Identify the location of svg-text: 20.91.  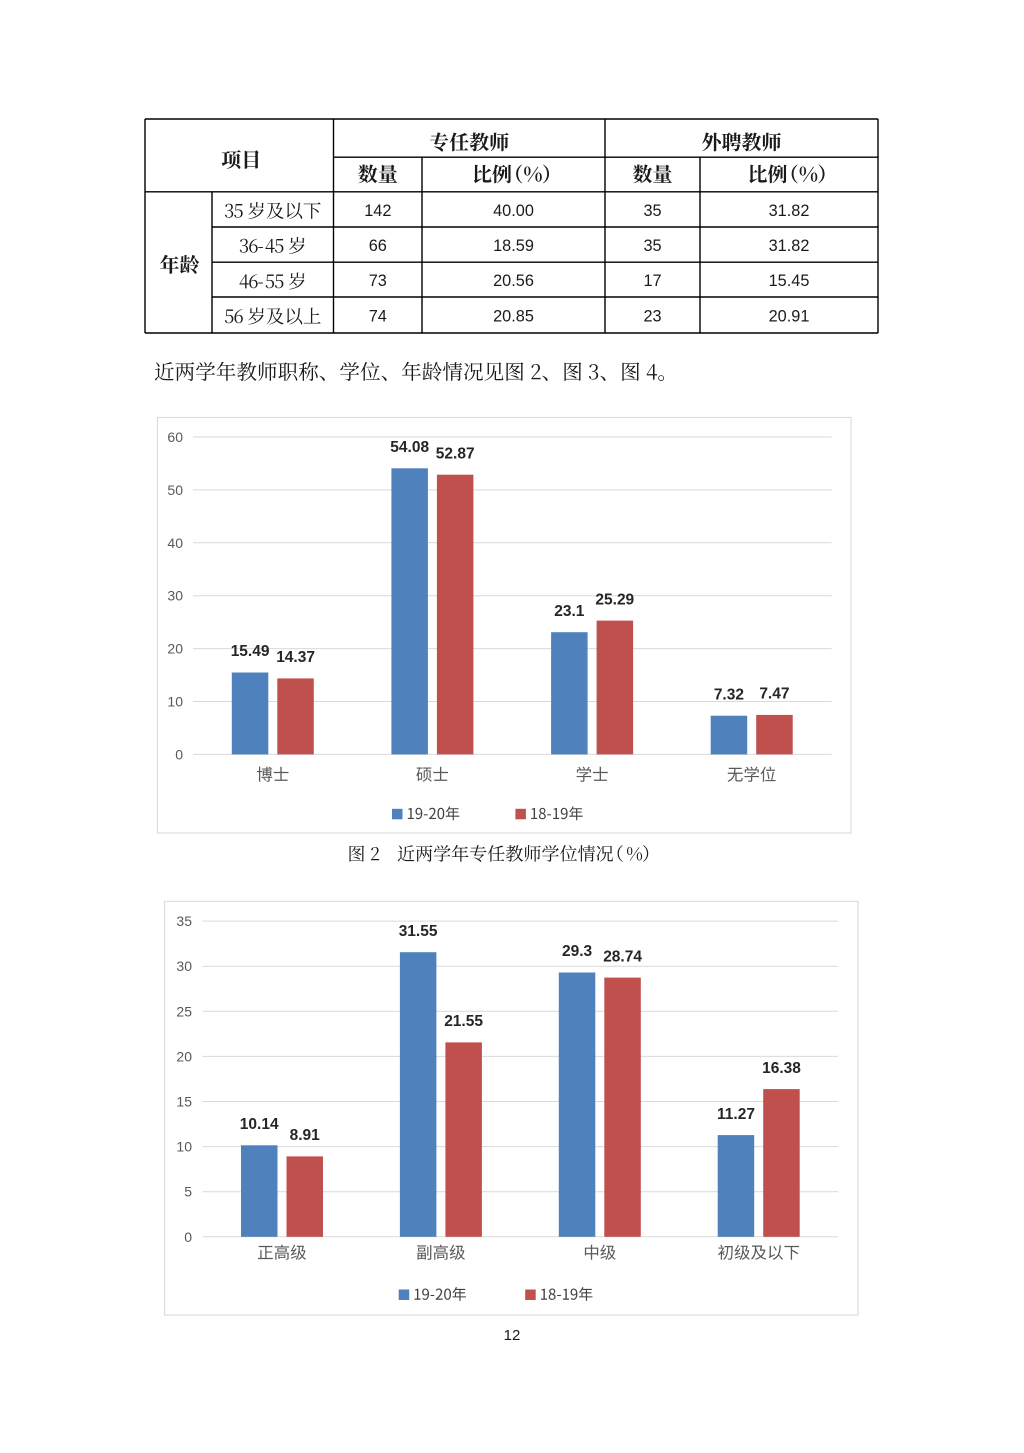
(789, 316).